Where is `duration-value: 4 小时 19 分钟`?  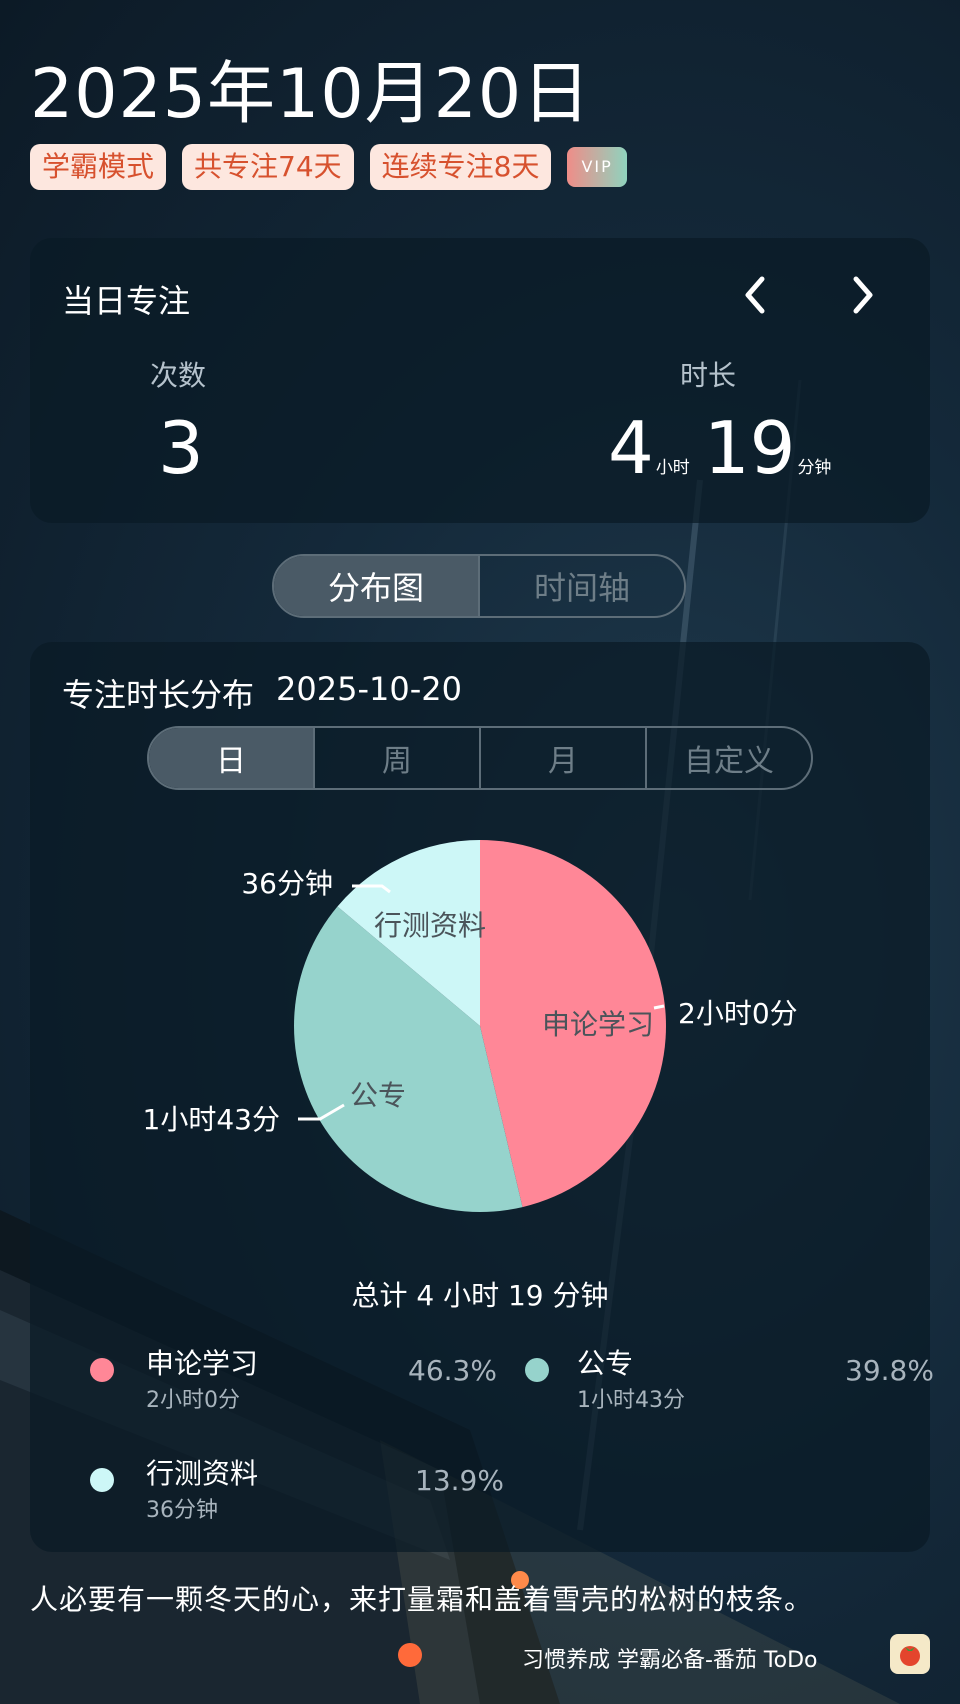 duration-value: 4 小时 19 分钟 is located at coordinates (726, 448).